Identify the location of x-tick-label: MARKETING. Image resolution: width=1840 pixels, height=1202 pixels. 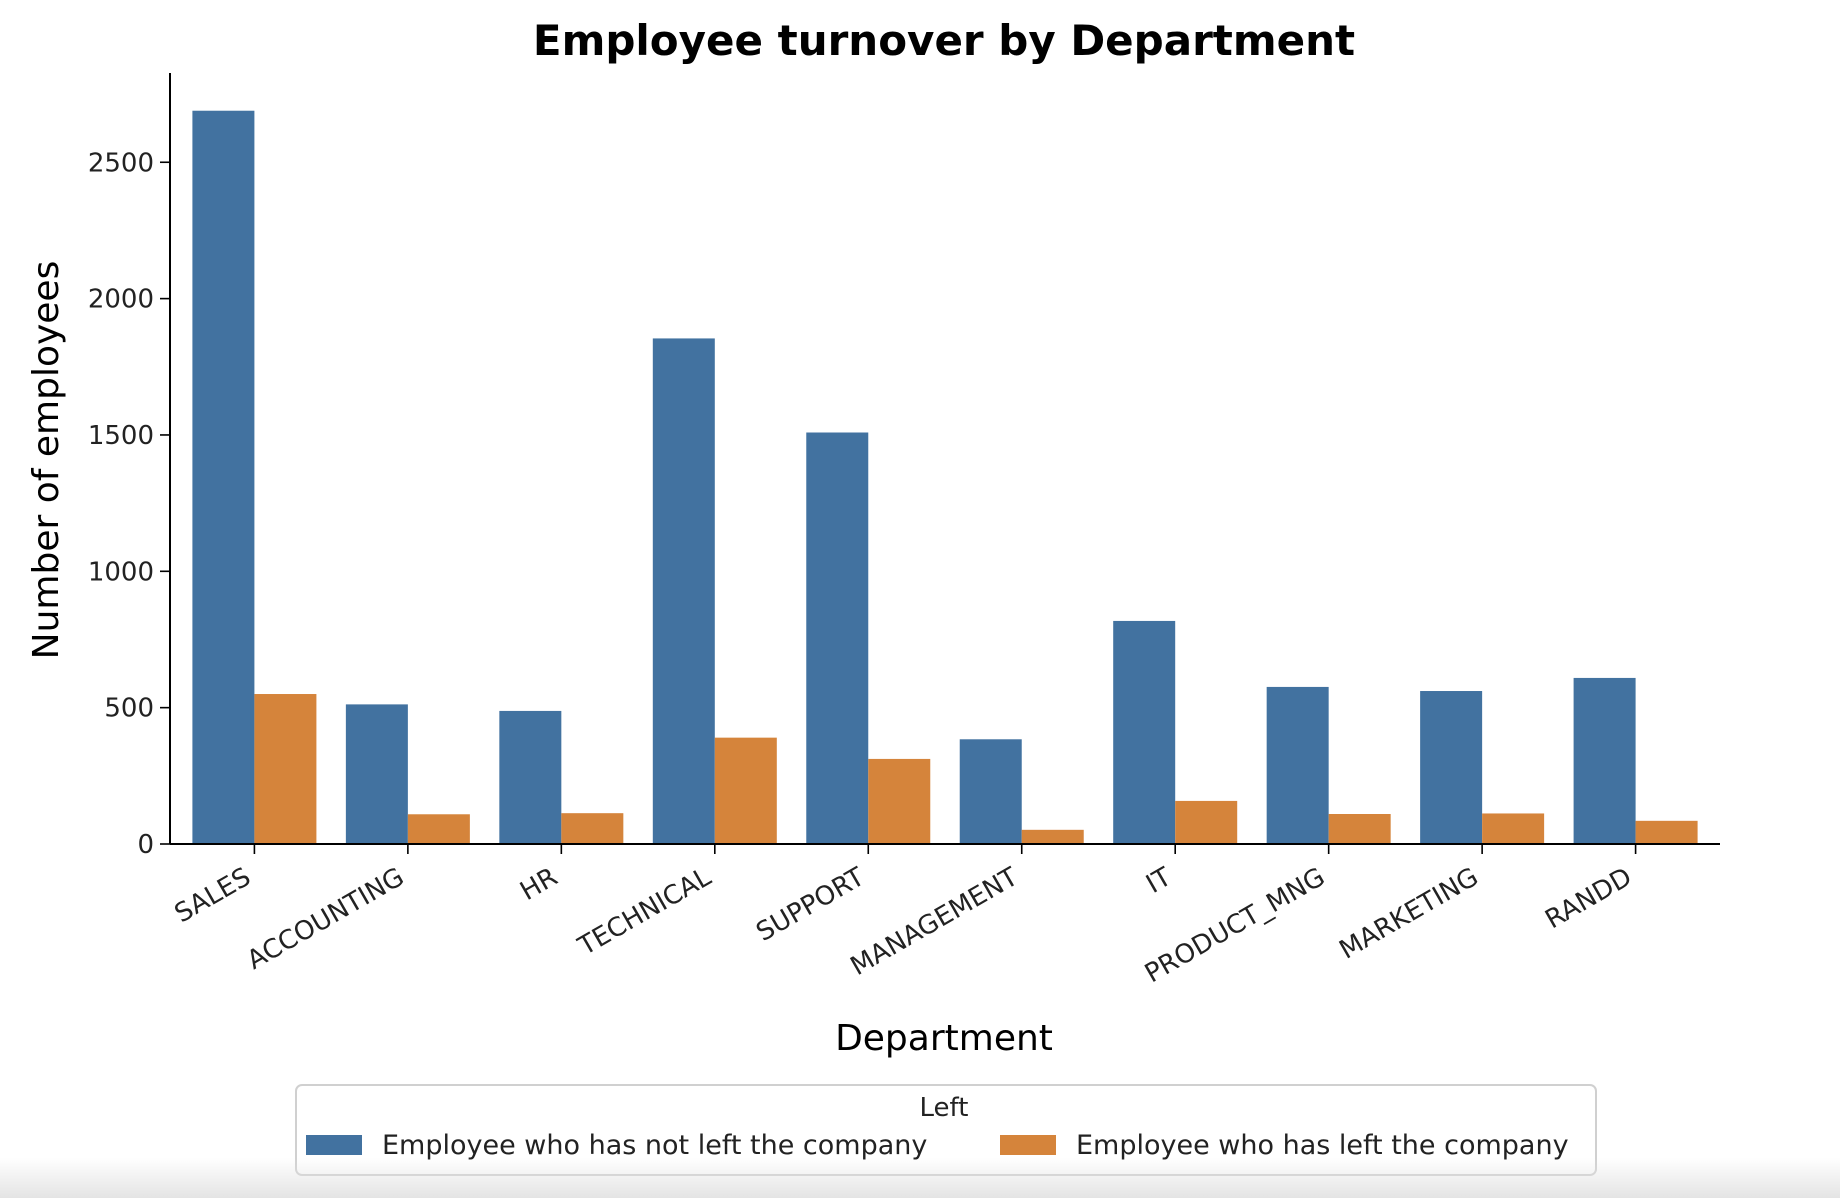
(1408, 913).